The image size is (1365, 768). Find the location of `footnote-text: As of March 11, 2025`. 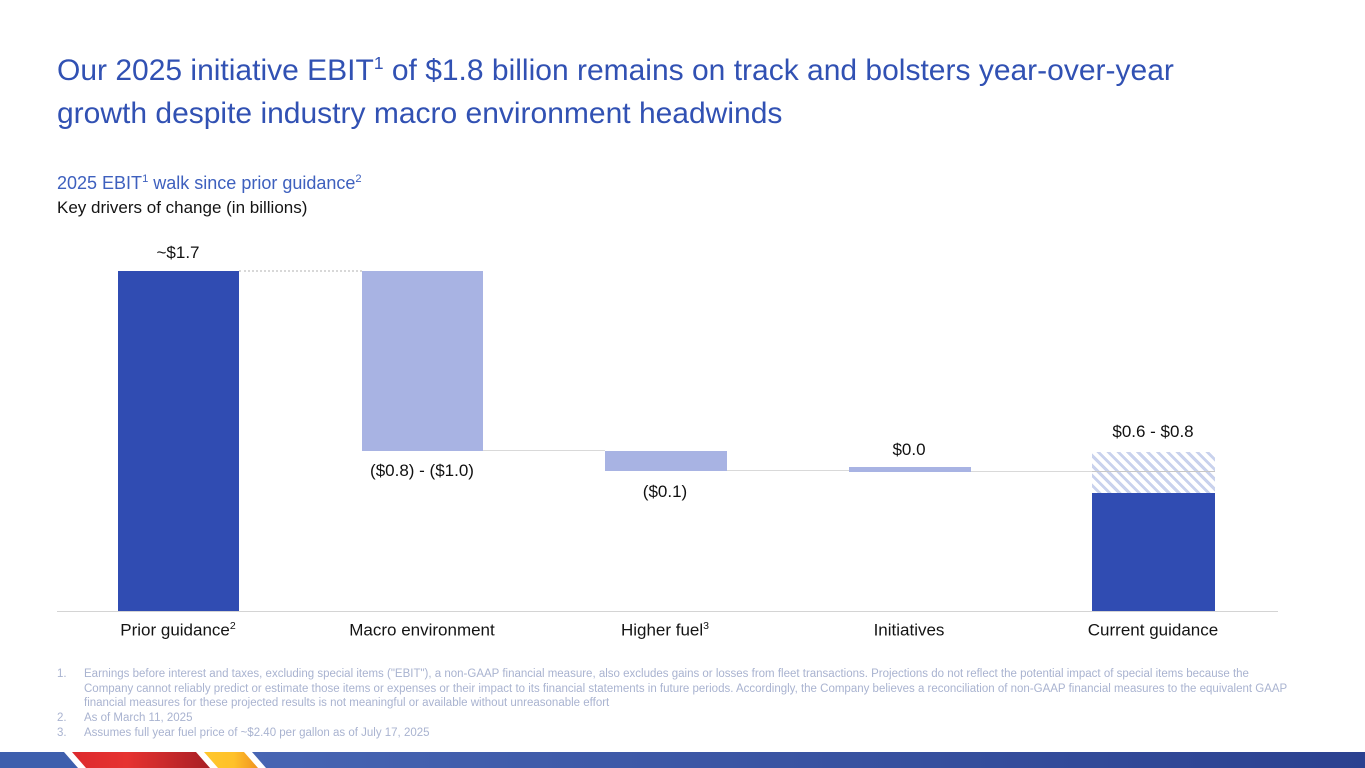

footnote-text: As of March 11, 2025 is located at coordinates (138, 718).